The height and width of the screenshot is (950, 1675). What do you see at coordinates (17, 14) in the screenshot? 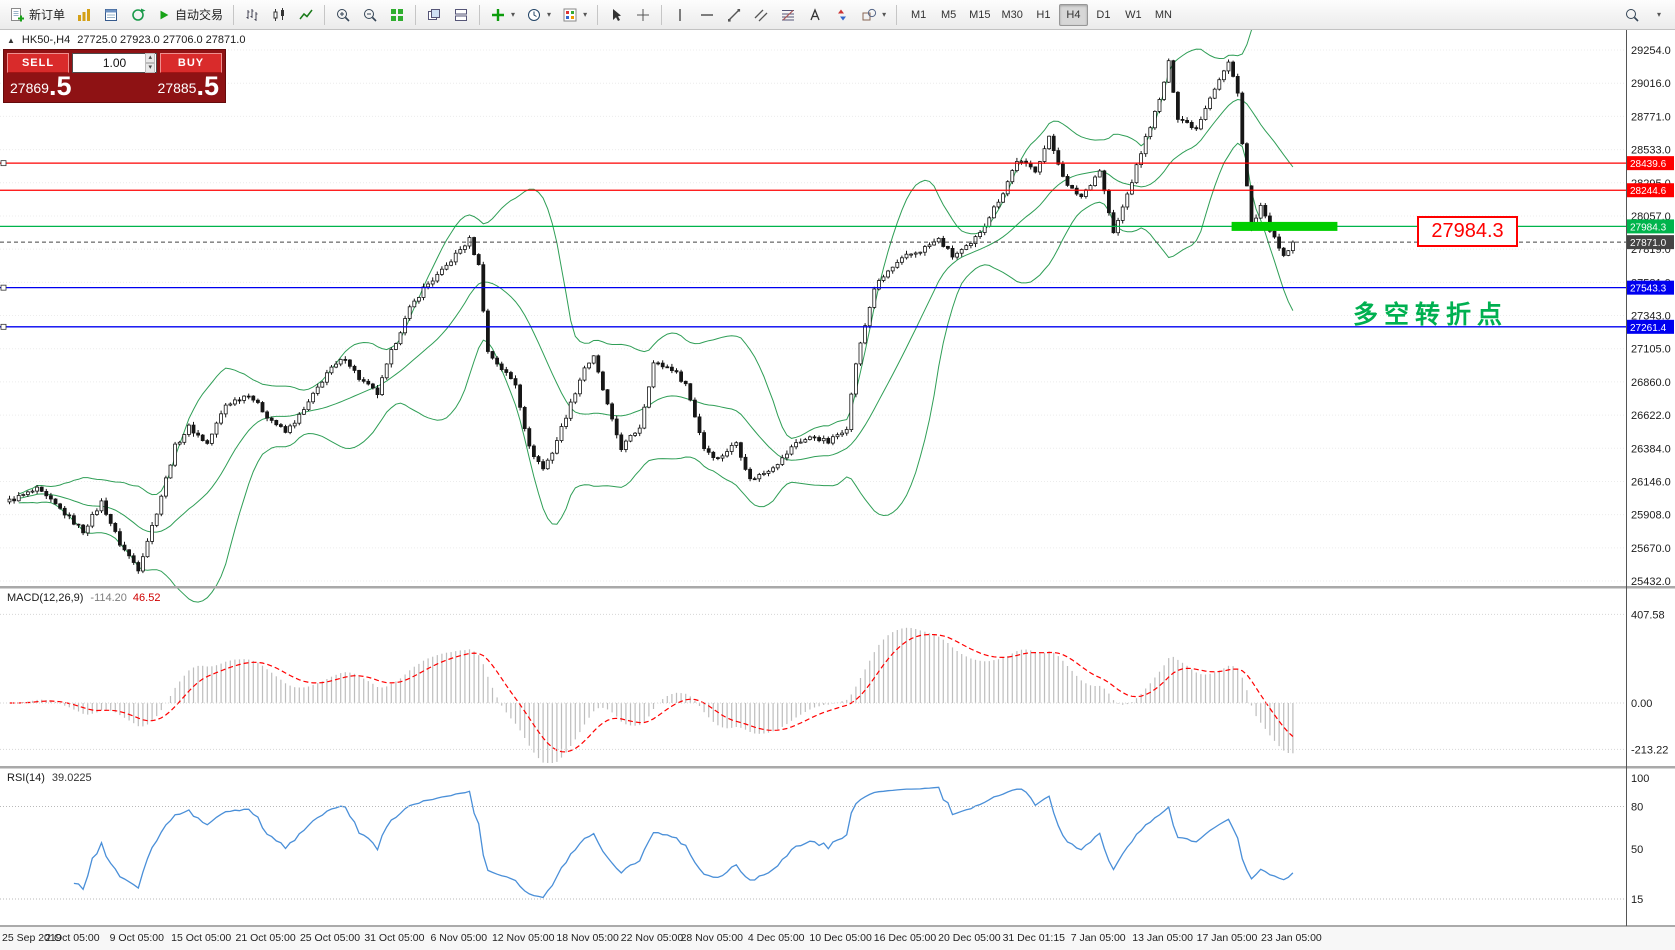
I see `new-order-icon` at bounding box center [17, 14].